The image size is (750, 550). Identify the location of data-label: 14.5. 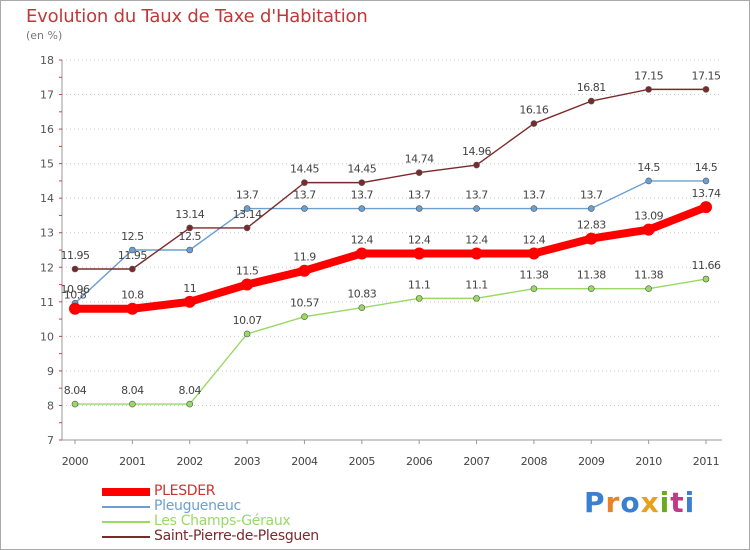
(648, 167).